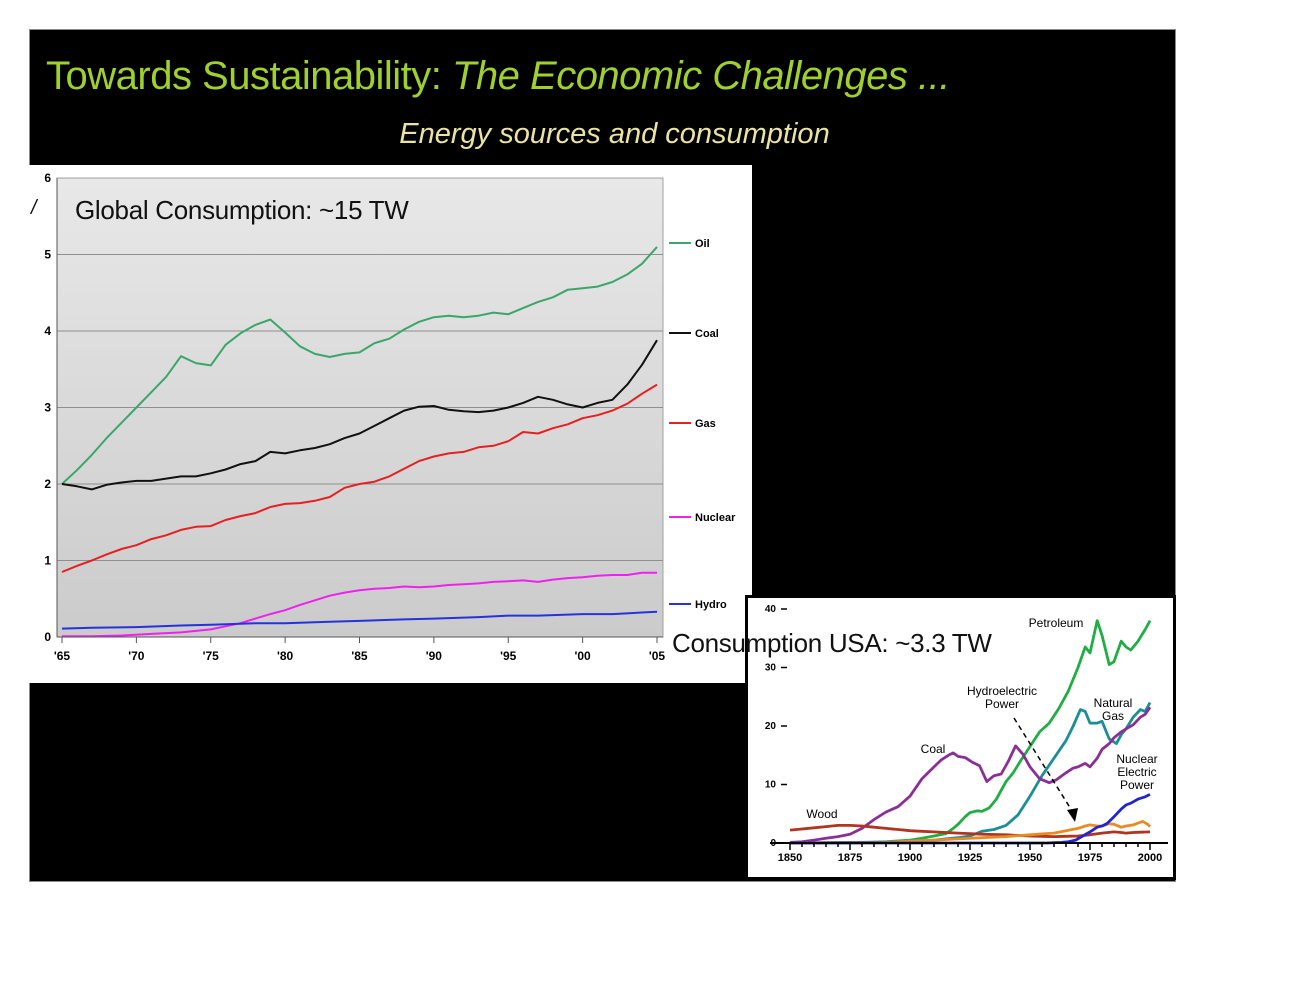 The image size is (1294, 1000). Describe the element at coordinates (1002, 704) in the screenshot. I see `series-label-hydroelectric-power: Power` at that location.